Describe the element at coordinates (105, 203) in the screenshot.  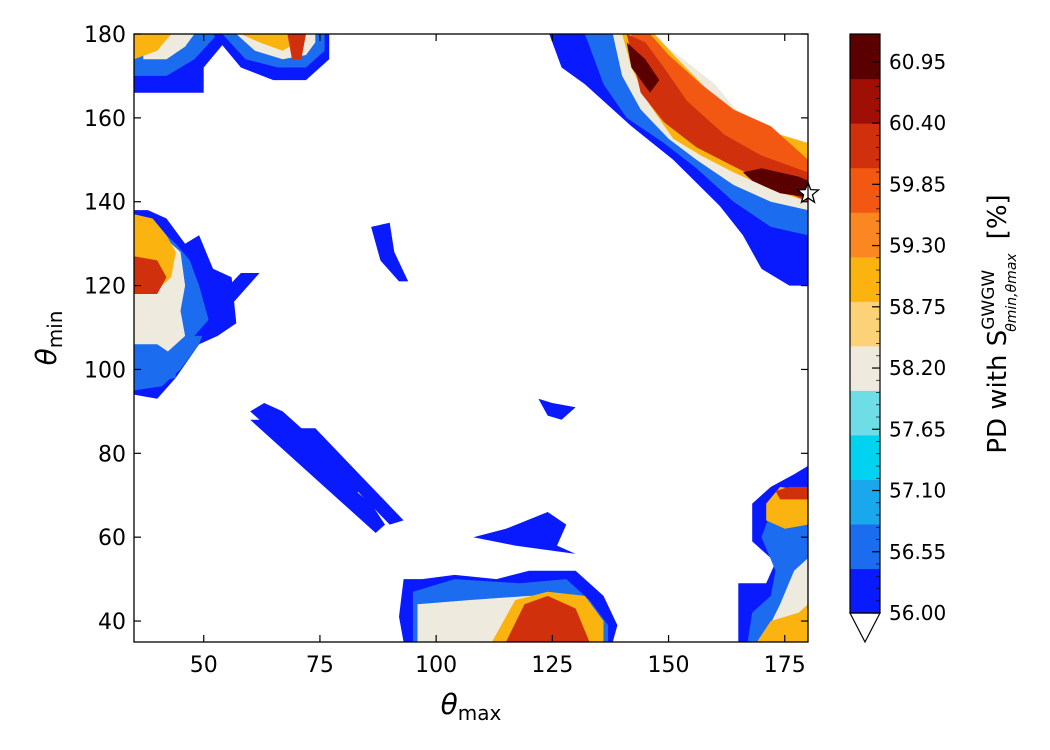
I see `y-tick-label: 140` at that location.